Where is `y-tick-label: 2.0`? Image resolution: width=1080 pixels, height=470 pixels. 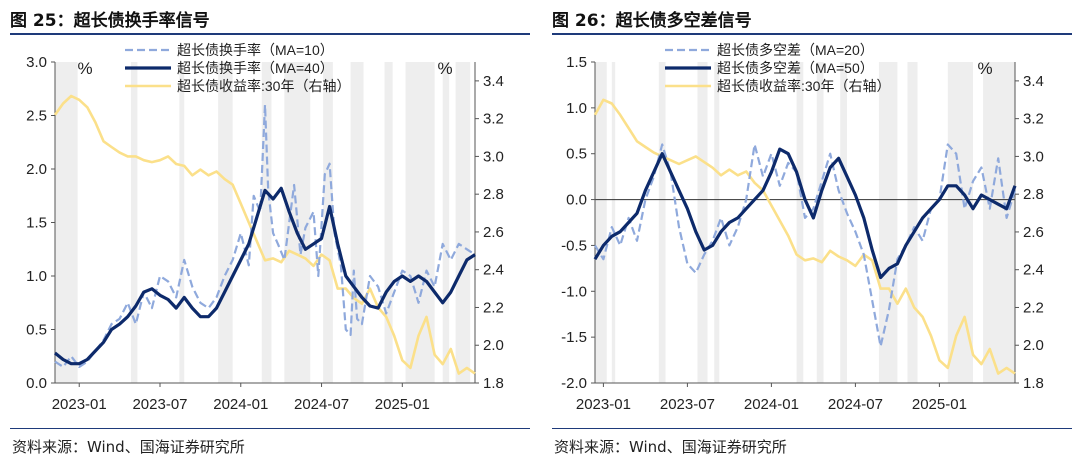
y-tick-label: 2.0 is located at coordinates (36, 169).